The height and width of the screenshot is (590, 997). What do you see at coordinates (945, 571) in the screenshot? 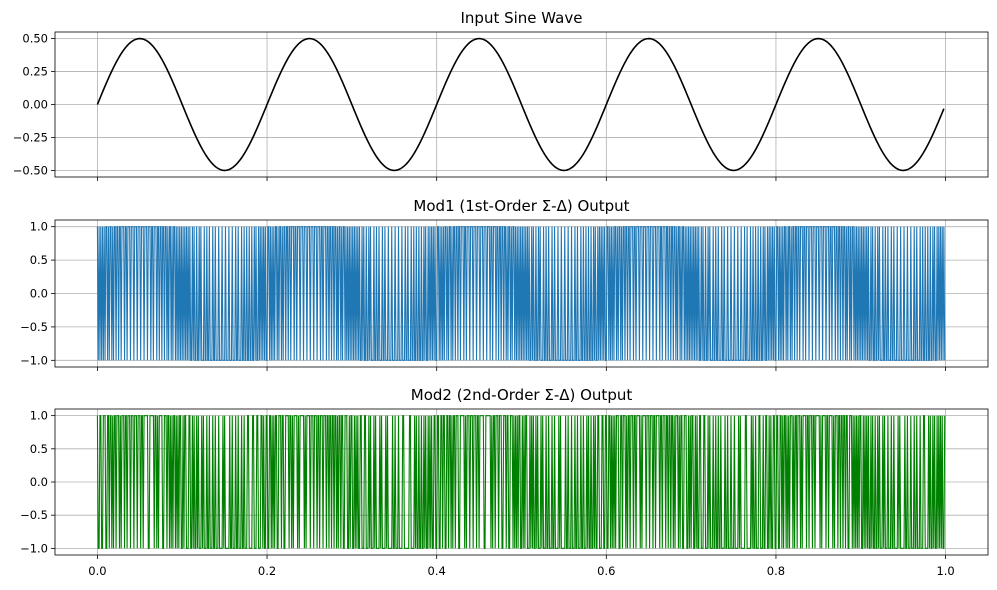
I see `x-tick-label: 1.0` at bounding box center [945, 571].